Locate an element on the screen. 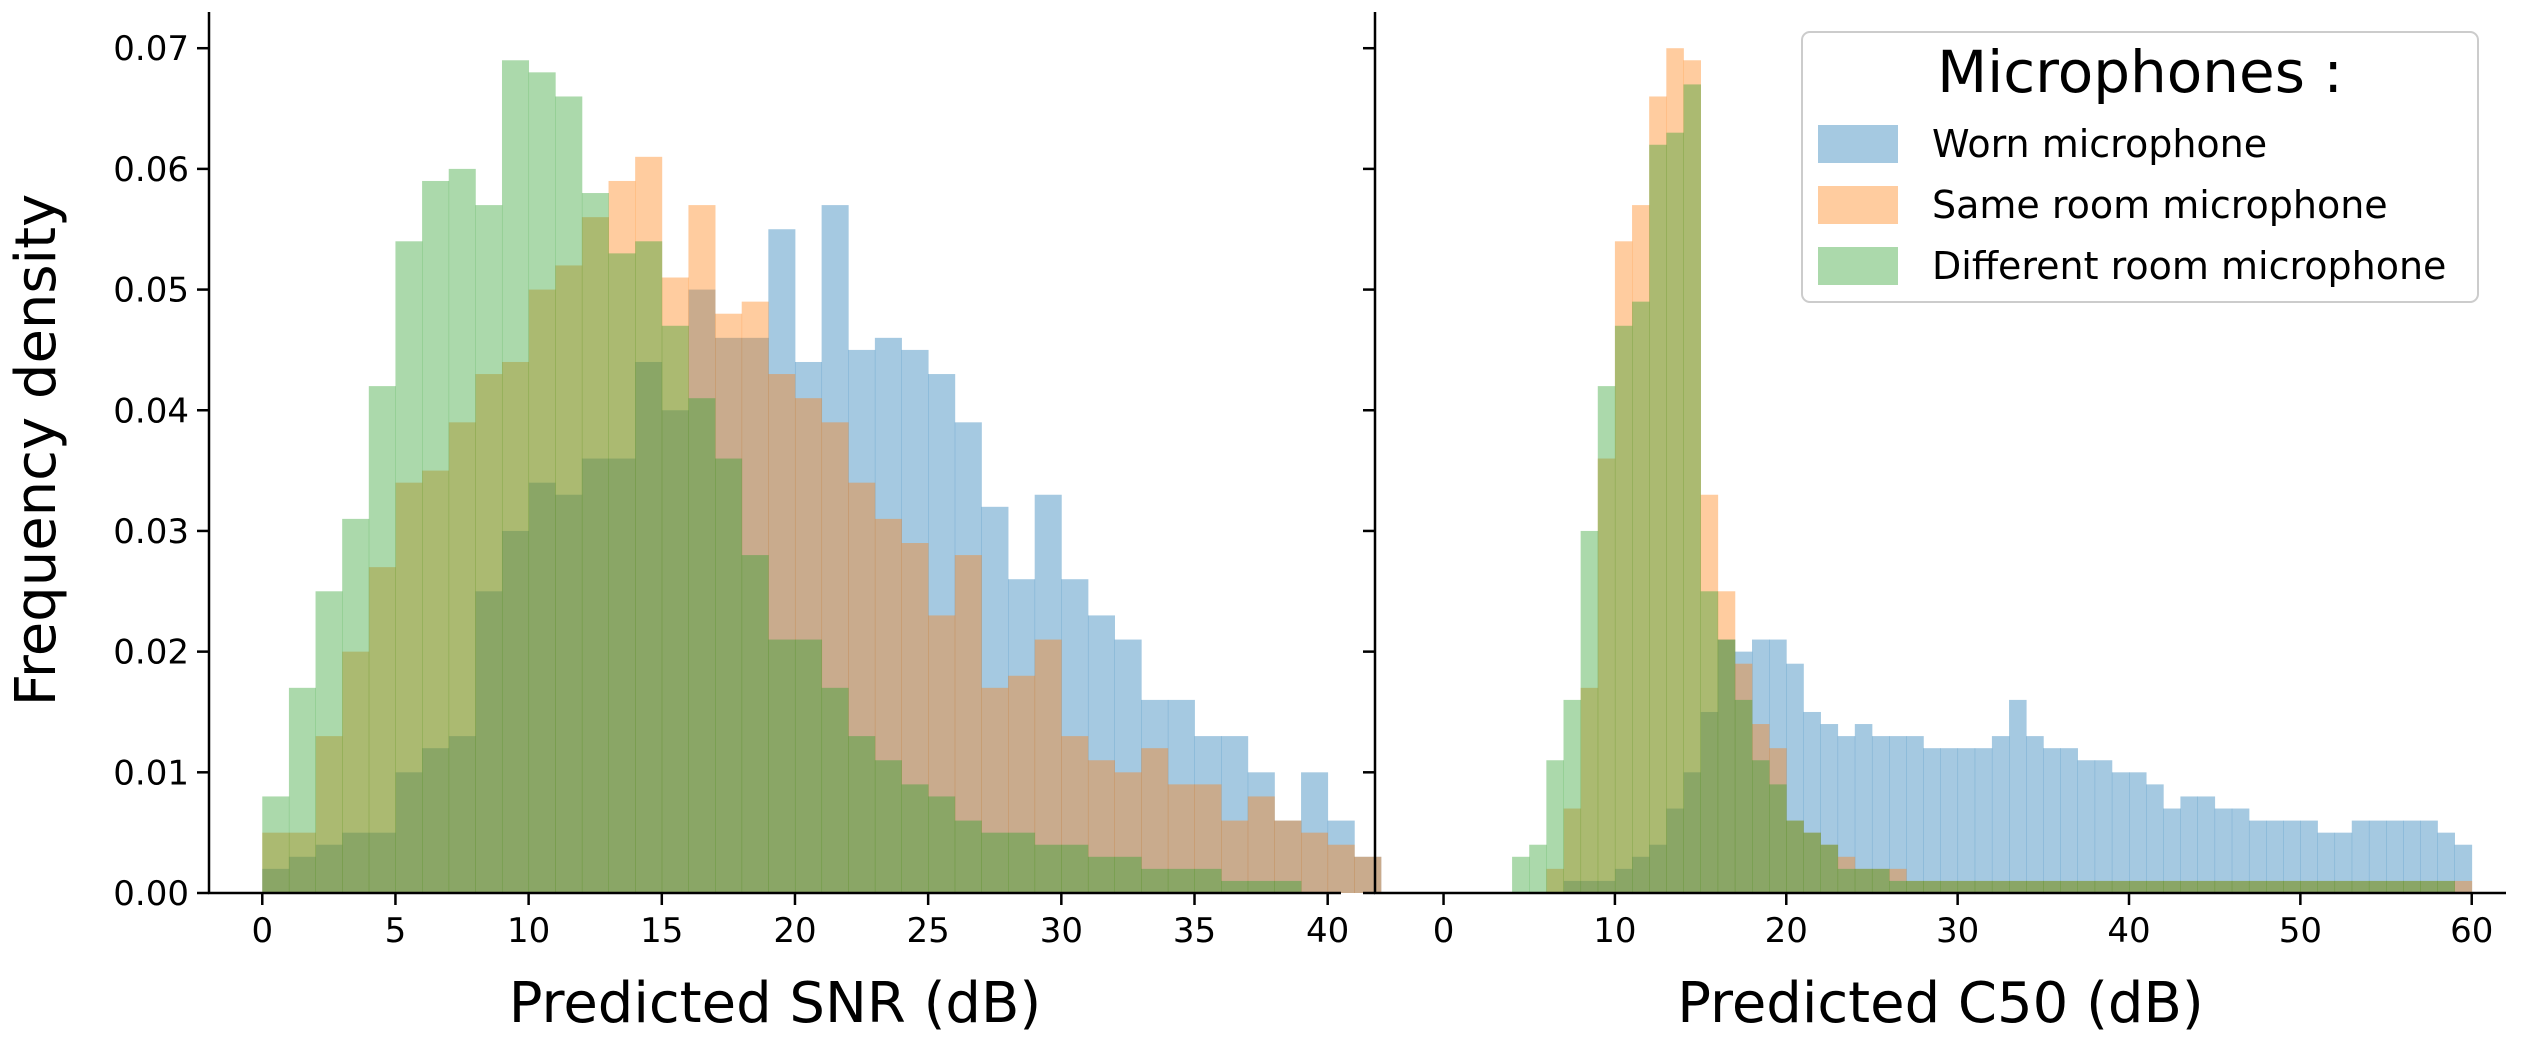 The width and height of the screenshot is (2527, 1051). snr-x-ticks: 0 5 10 15 20 25 30 35 40 is located at coordinates (800, 922).